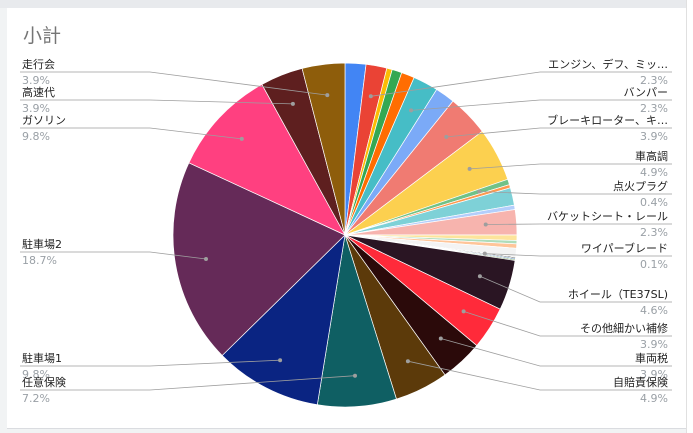 Image resolution: width=693 pixels, height=433 pixels. I want to click on sheet-header-strip, so click(346, 4).